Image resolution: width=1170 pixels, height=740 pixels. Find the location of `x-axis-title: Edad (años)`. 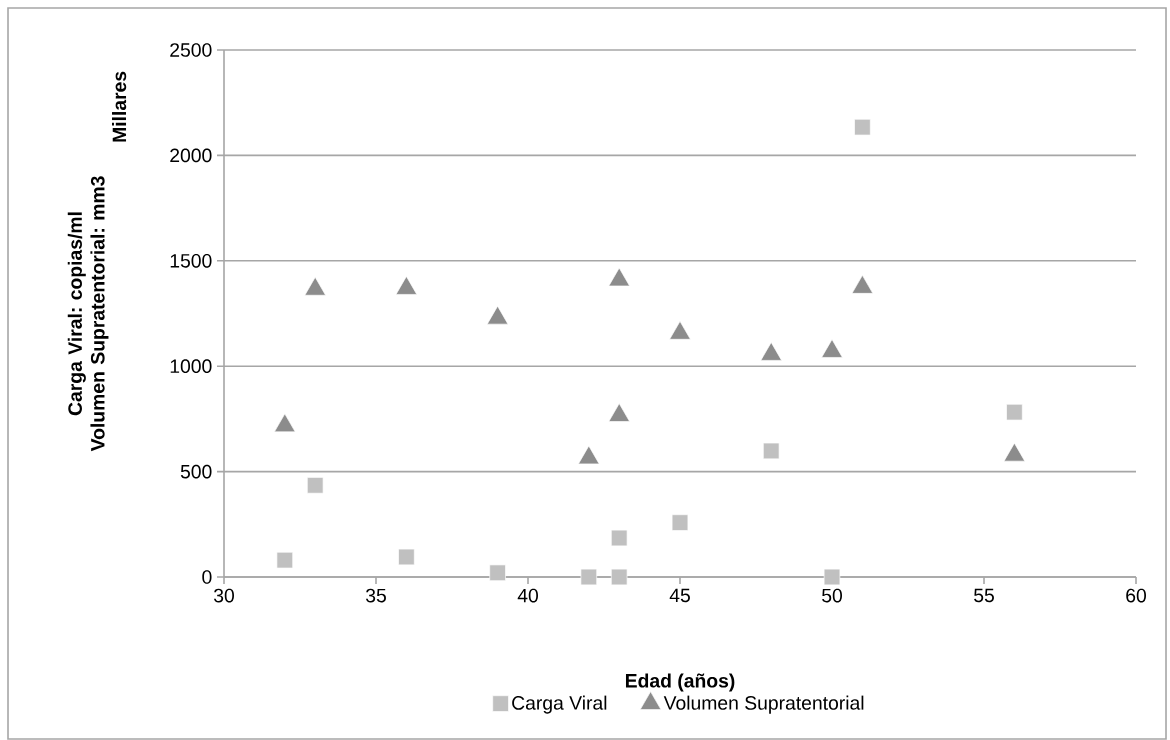

x-axis-title: Edad (años) is located at coordinates (680, 682).